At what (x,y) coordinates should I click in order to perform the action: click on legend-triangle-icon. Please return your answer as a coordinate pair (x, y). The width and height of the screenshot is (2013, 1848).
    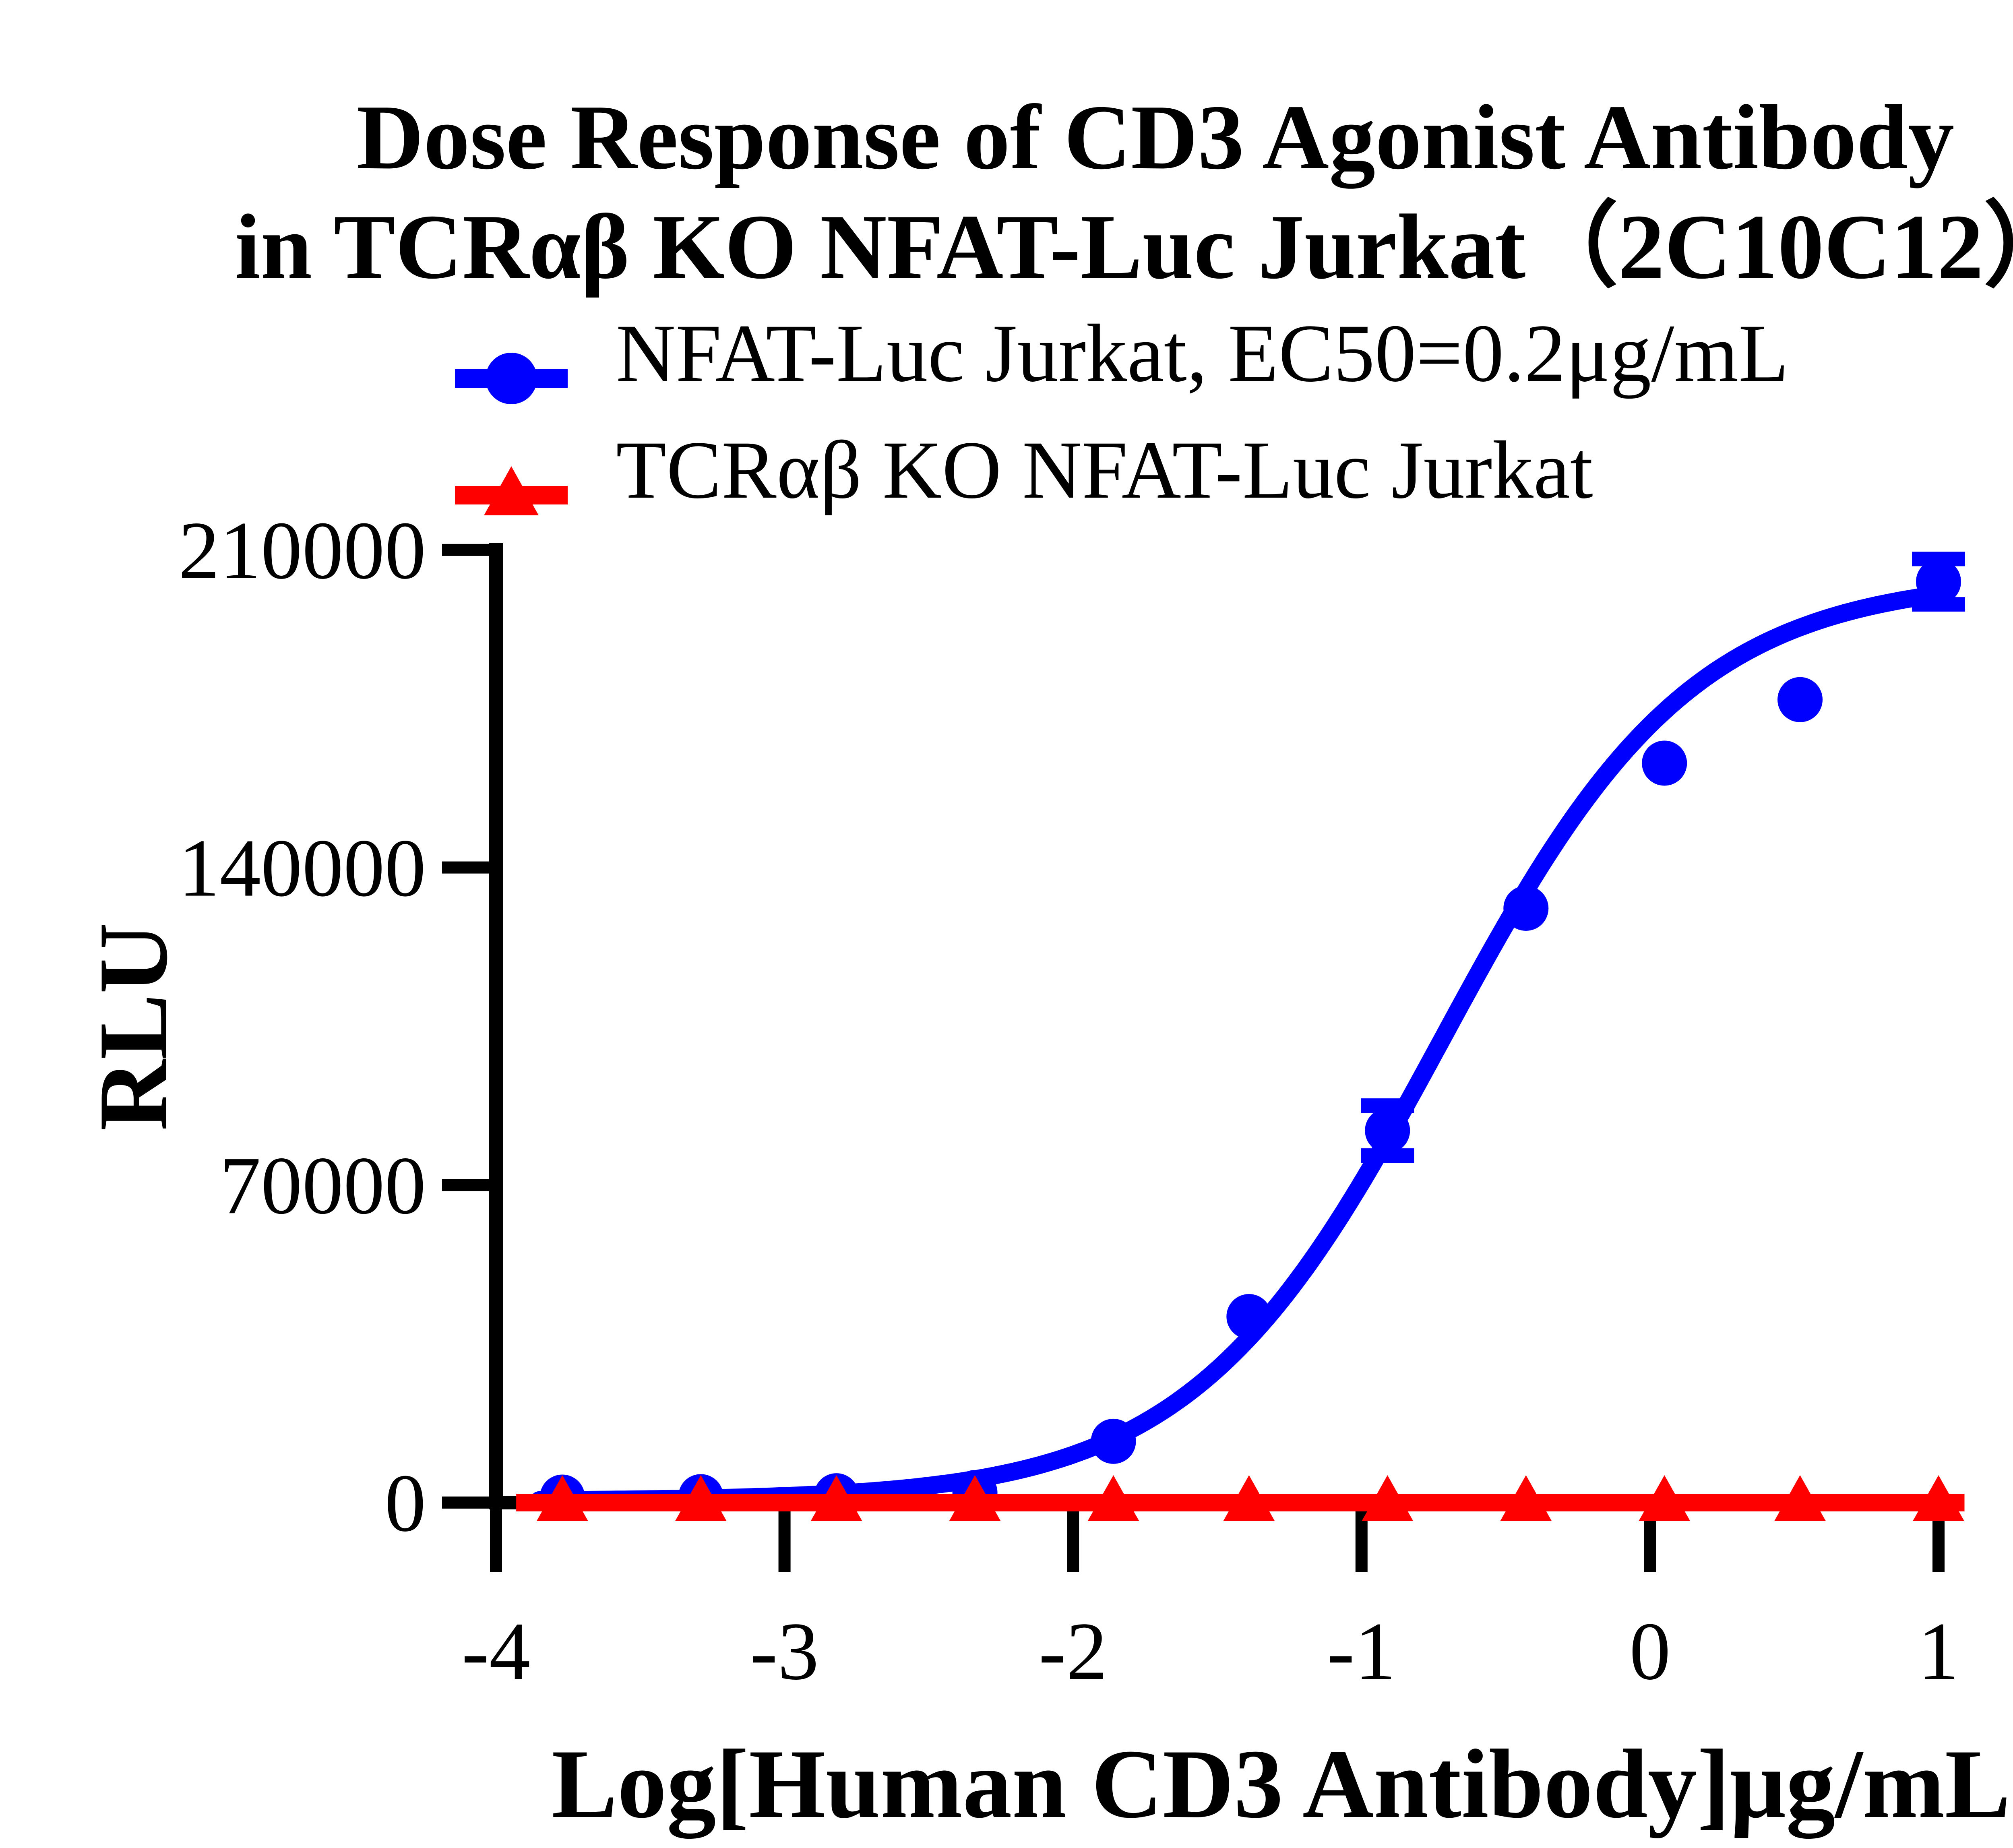
    Looking at the image, I should click on (511, 496).